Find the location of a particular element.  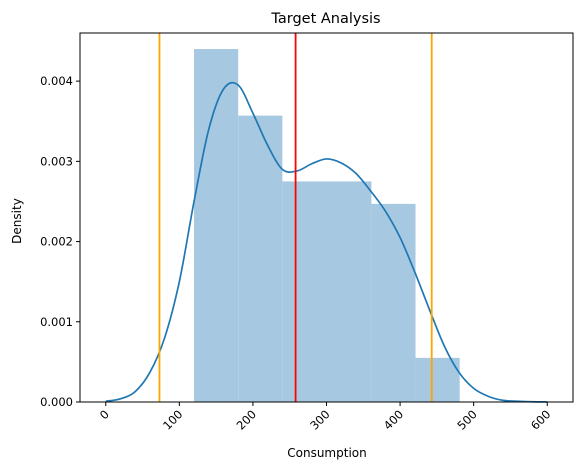

y-tick-label: 0.000 is located at coordinates (56, 402).